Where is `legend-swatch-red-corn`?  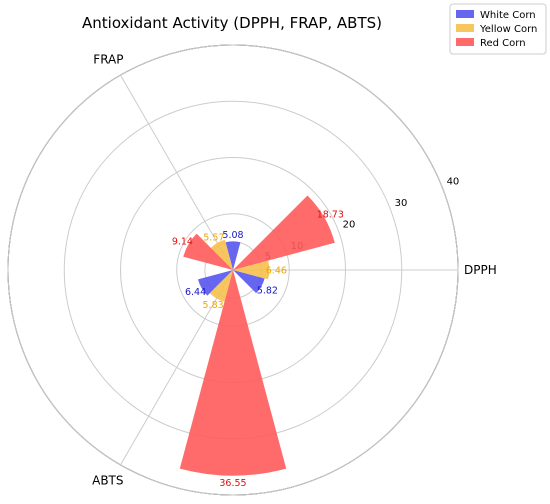 legend-swatch-red-corn is located at coordinates (465, 42).